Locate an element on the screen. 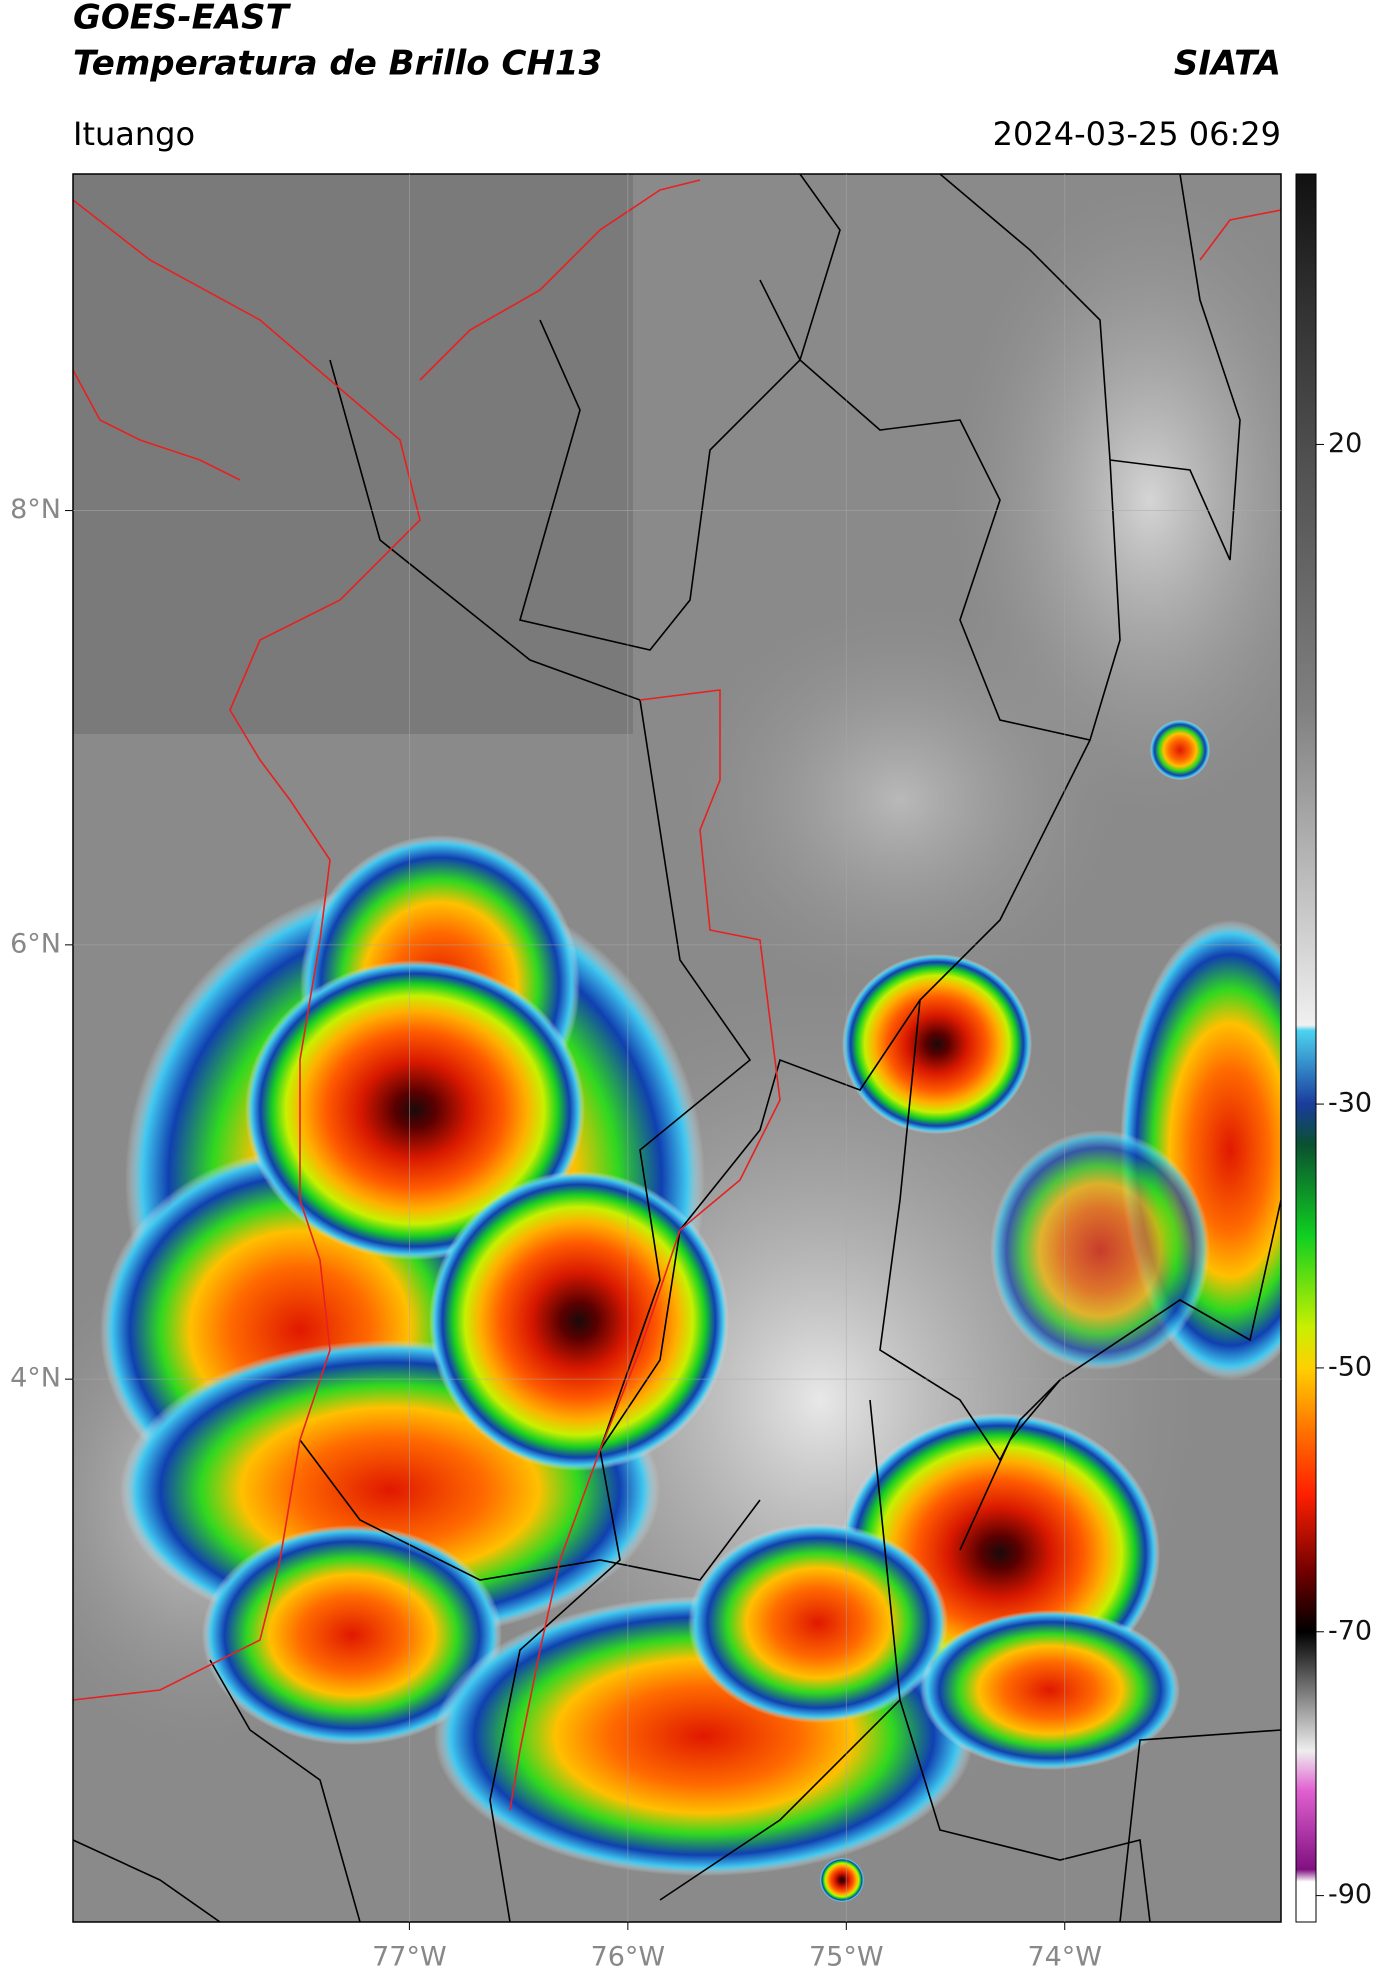 The height and width of the screenshot is (1981, 1384). colorbar-tick-label: -70 is located at coordinates (1350, 1630).